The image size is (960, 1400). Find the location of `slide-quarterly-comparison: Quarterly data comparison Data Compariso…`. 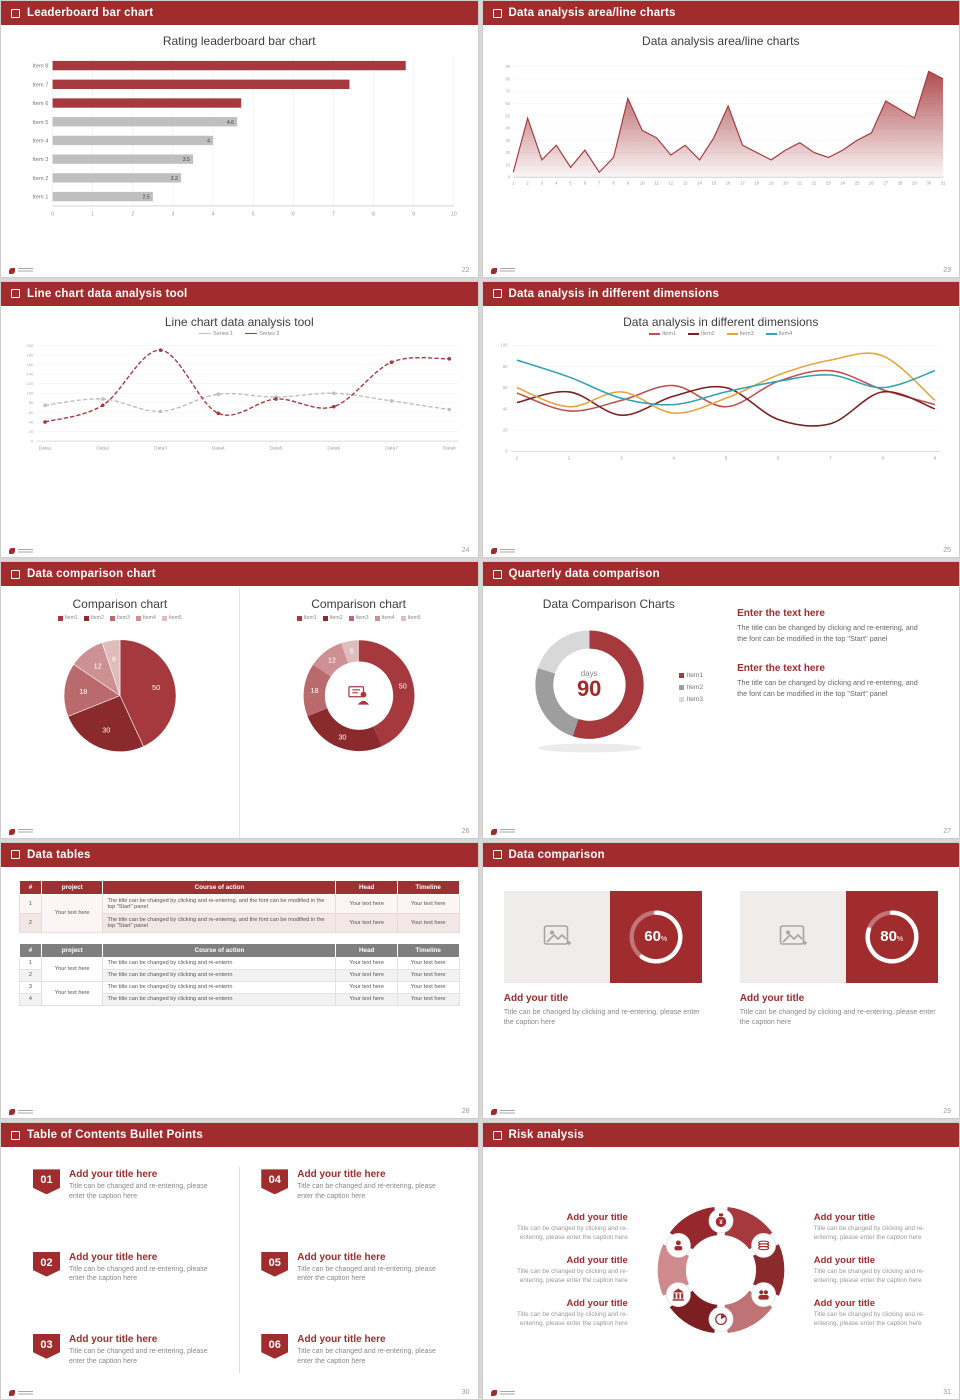

slide-quarterly-comparison: Quarterly data comparison Data Compariso… is located at coordinates (720, 700).